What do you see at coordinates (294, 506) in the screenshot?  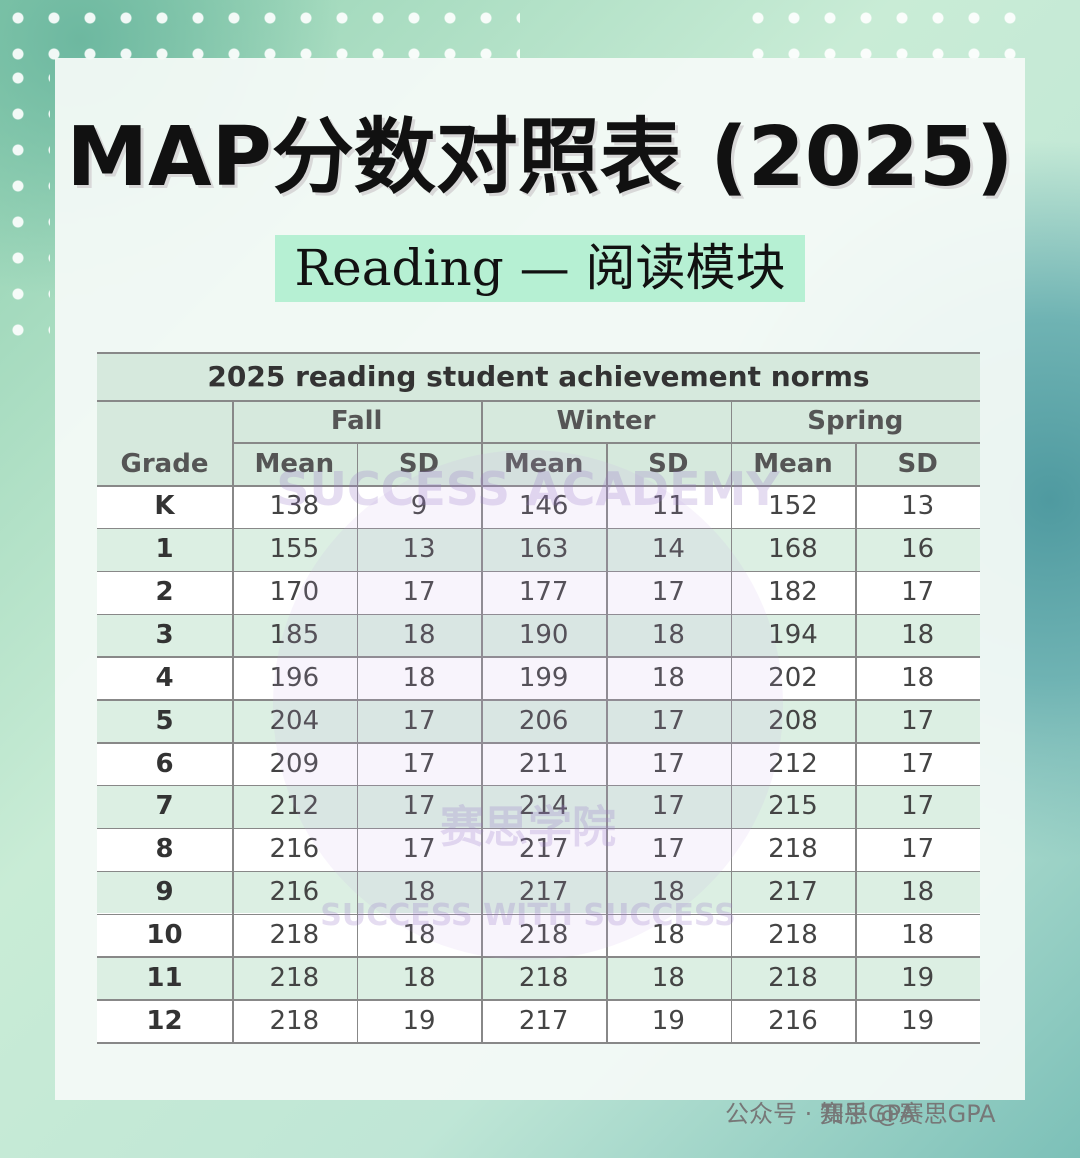 I see `value-cell: 138` at bounding box center [294, 506].